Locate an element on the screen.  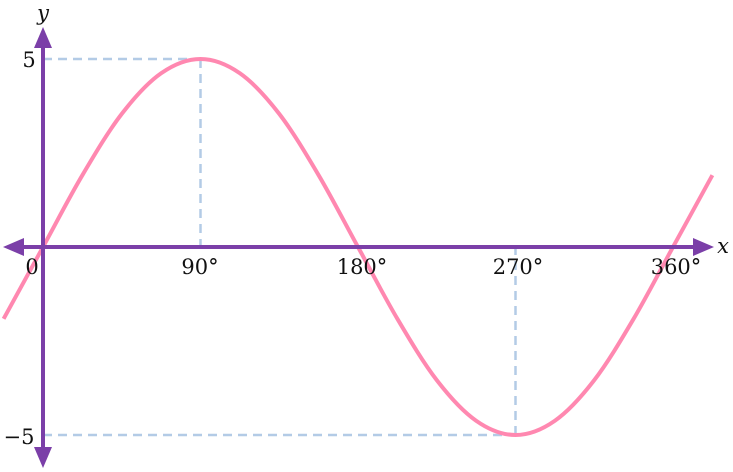
x-axis-right-arrow-icon is located at coordinates (703, 247).